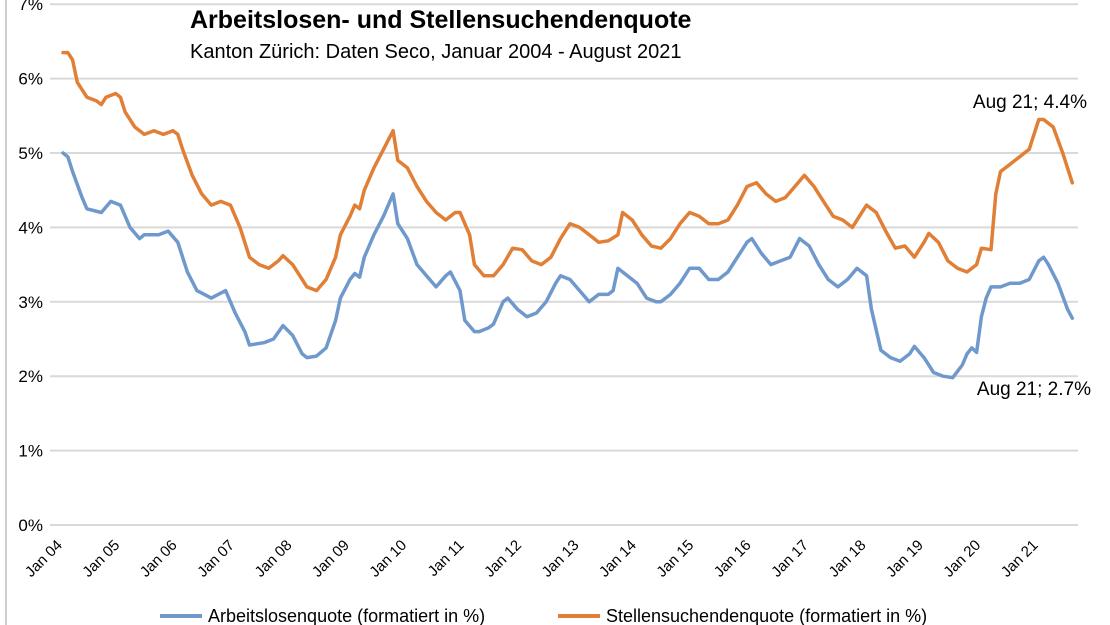  I want to click on x-tick-label: Jan 10, so click(388, 559).